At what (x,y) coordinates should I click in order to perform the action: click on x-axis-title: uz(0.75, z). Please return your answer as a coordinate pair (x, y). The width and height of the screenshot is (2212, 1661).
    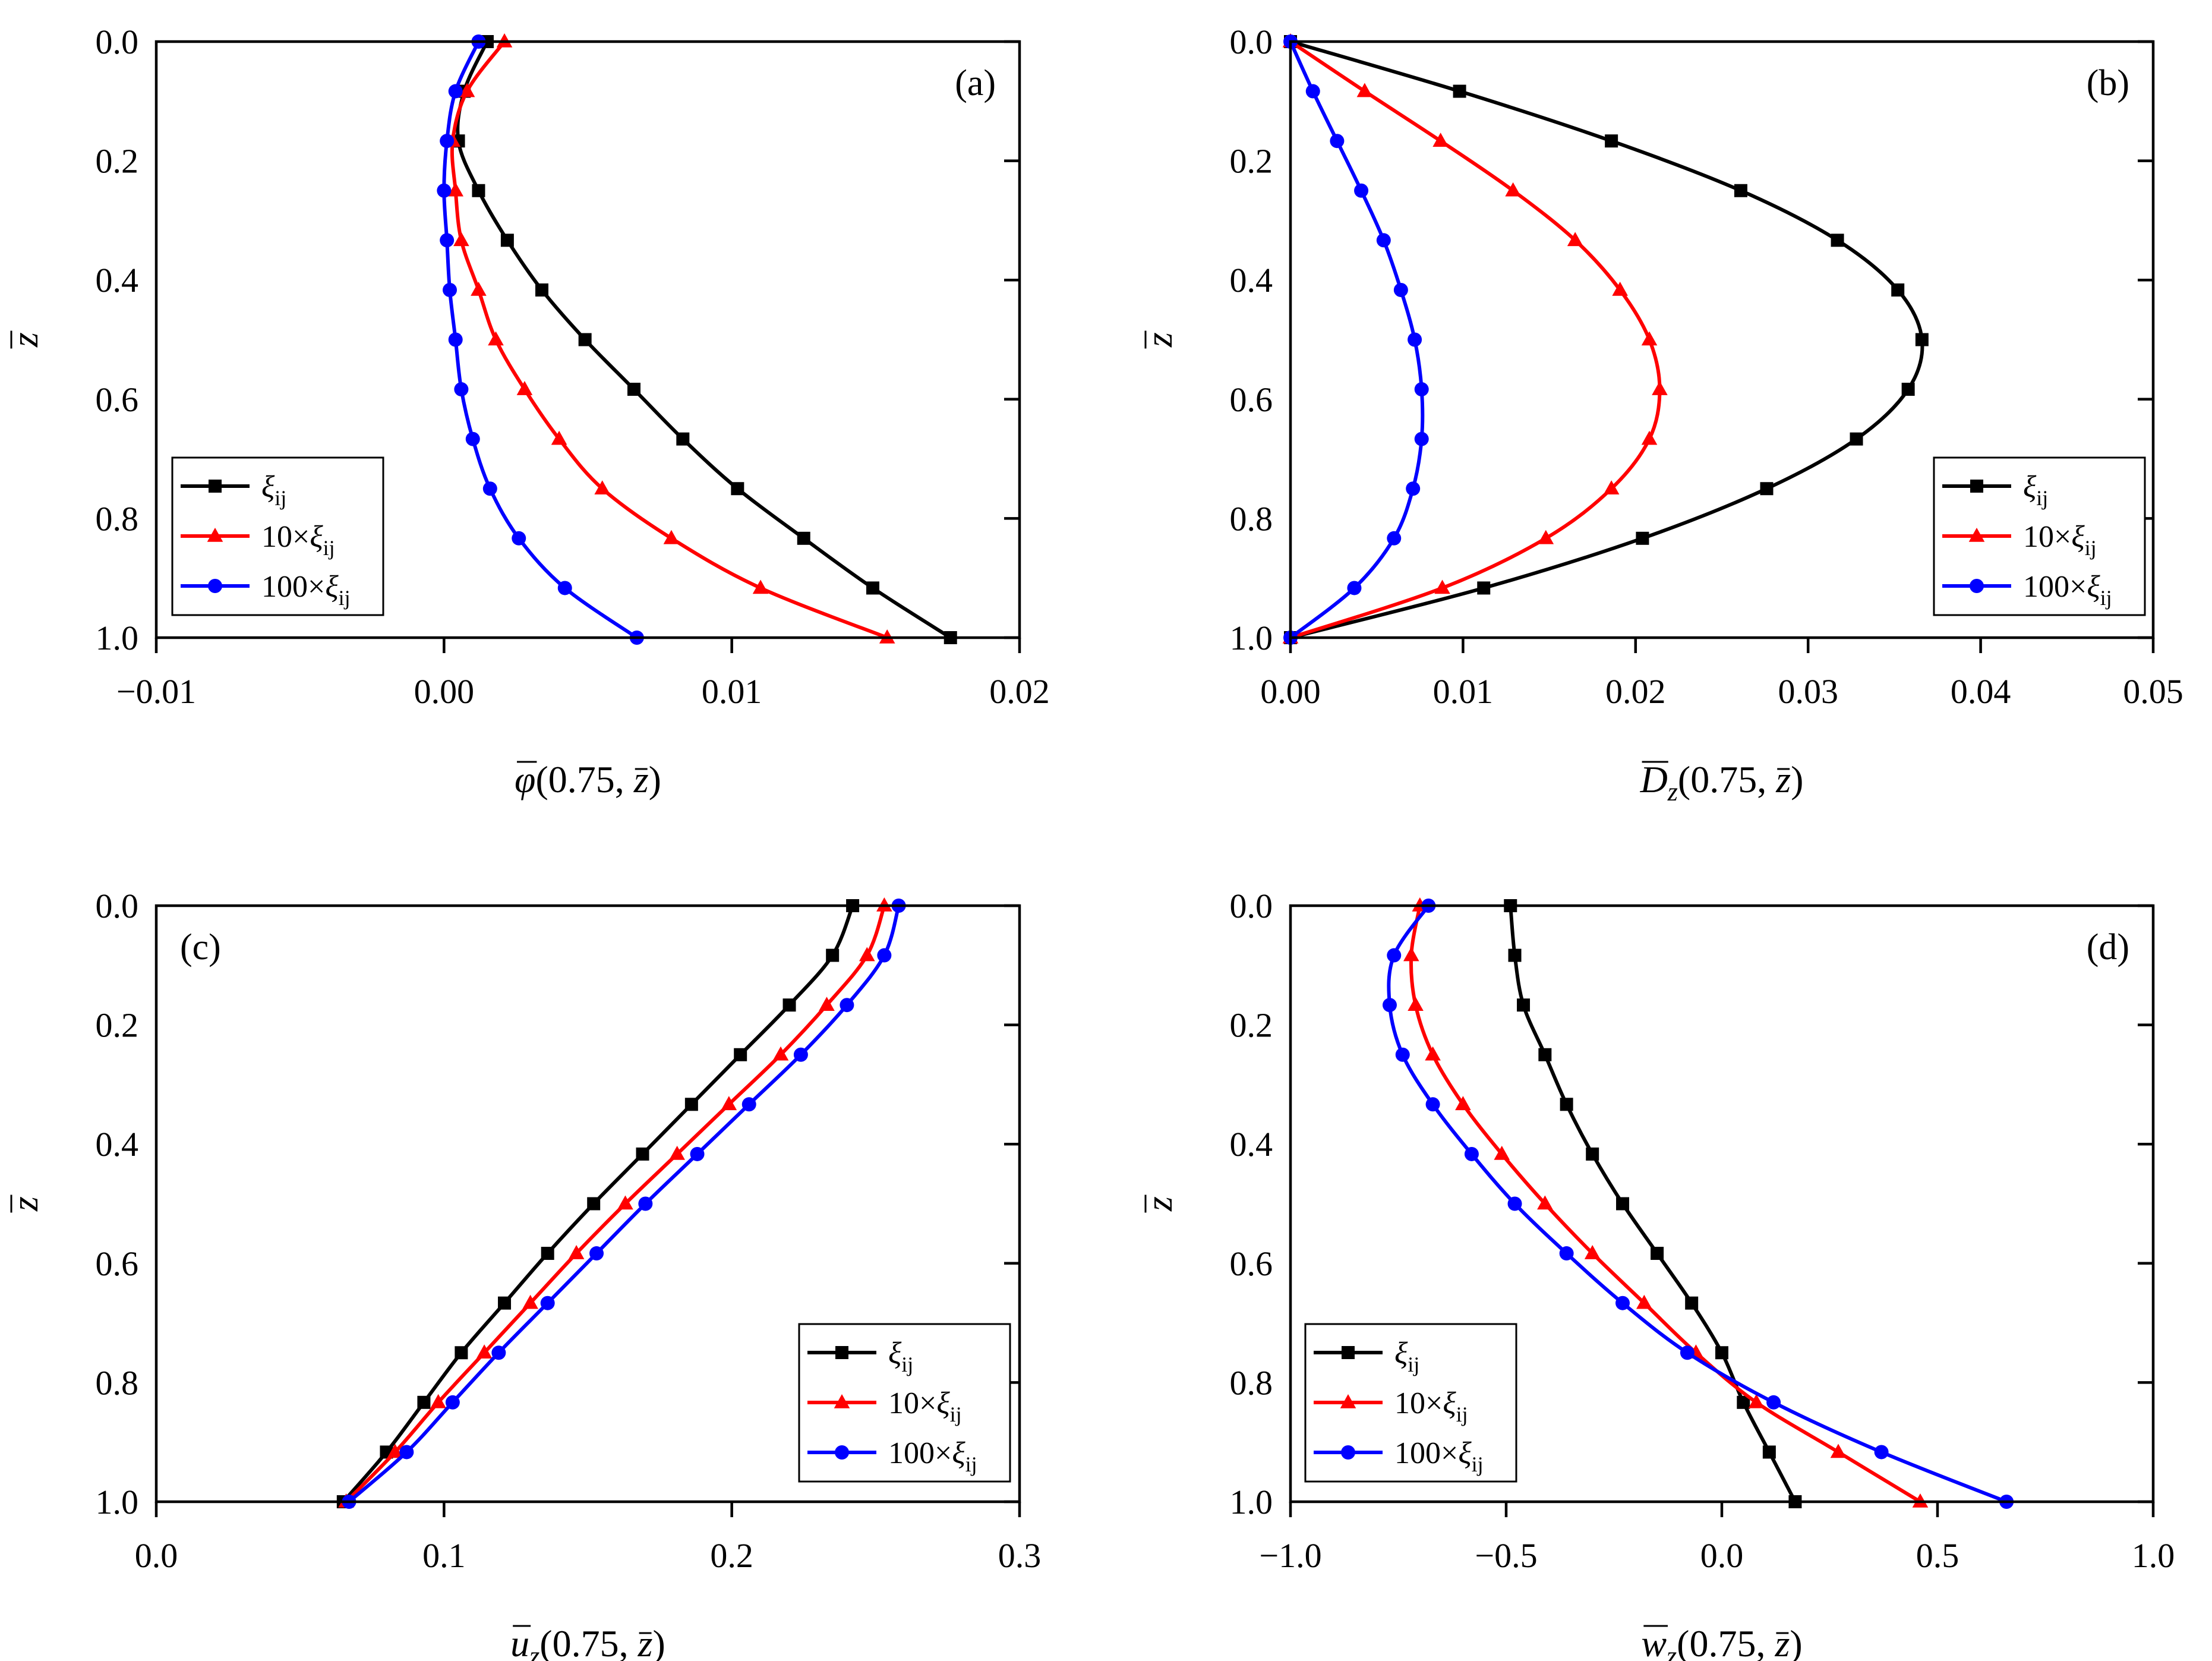
    Looking at the image, I should click on (587, 1641).